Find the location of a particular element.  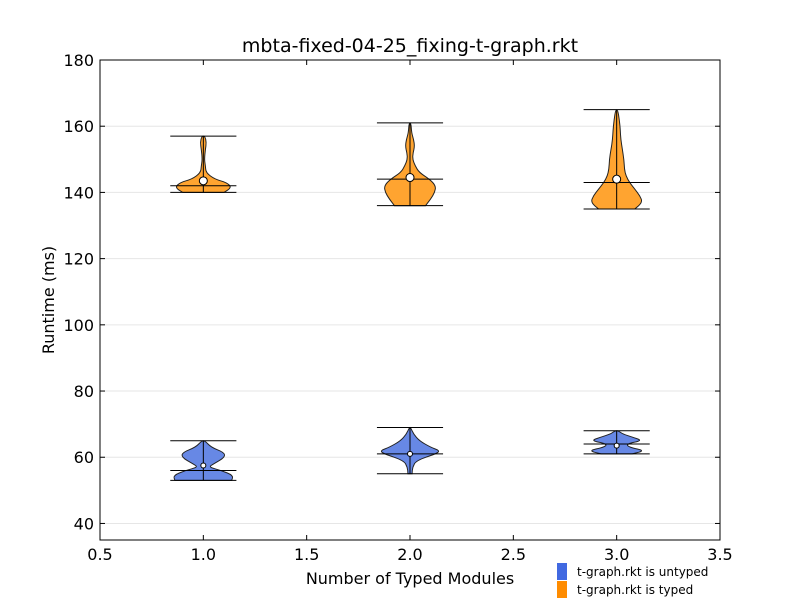

legend-swatch-untyped is located at coordinates (562, 571).